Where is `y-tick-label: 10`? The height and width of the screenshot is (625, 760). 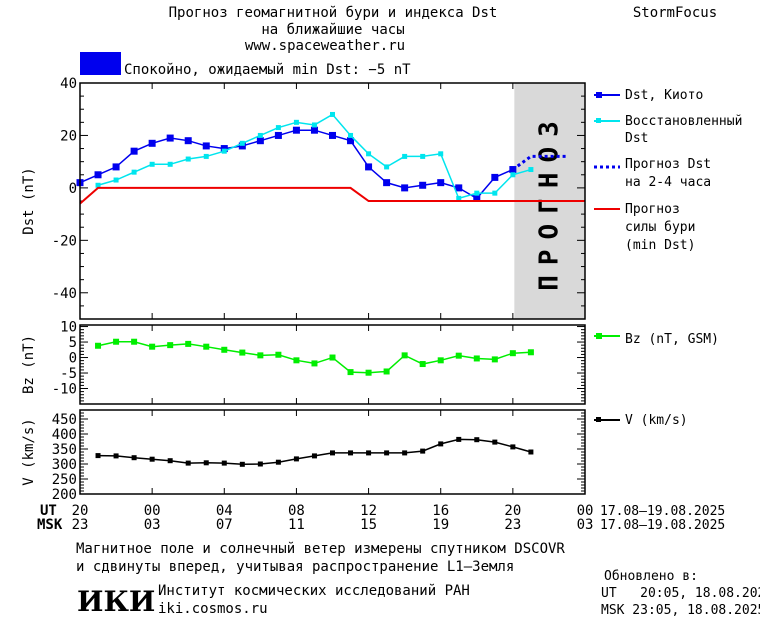
y-tick-label: 10 is located at coordinates (68, 328).